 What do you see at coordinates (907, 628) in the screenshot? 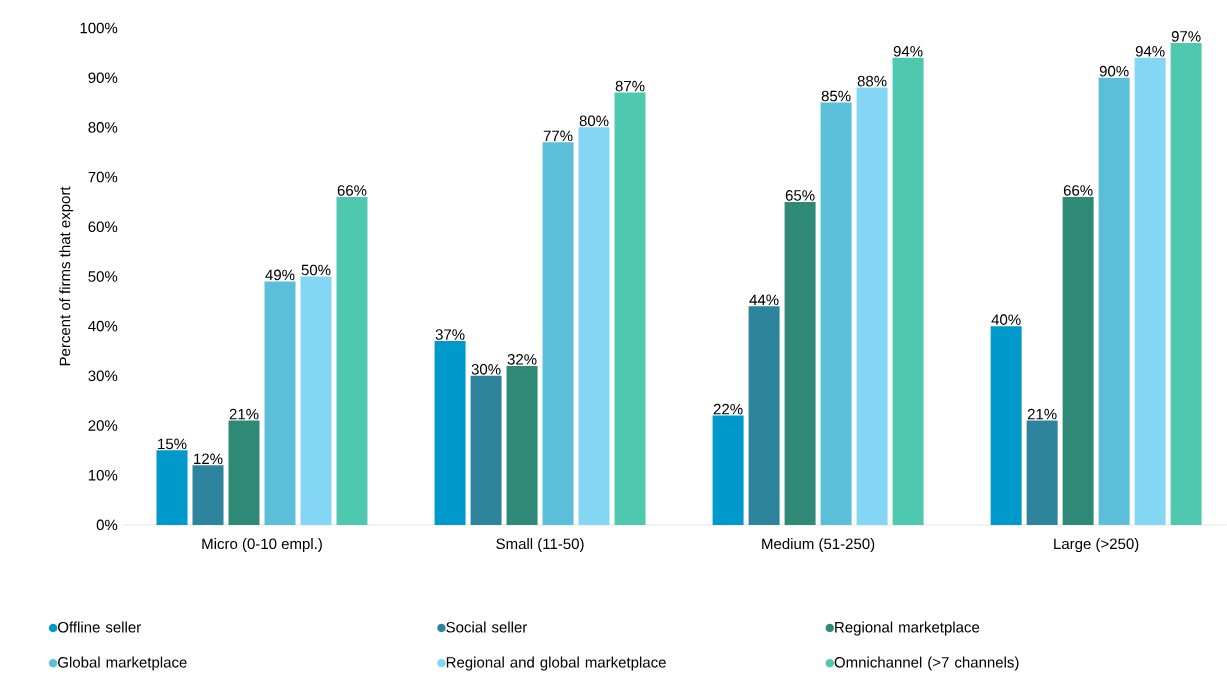
I see `legend-label: Regional marketplace` at bounding box center [907, 628].